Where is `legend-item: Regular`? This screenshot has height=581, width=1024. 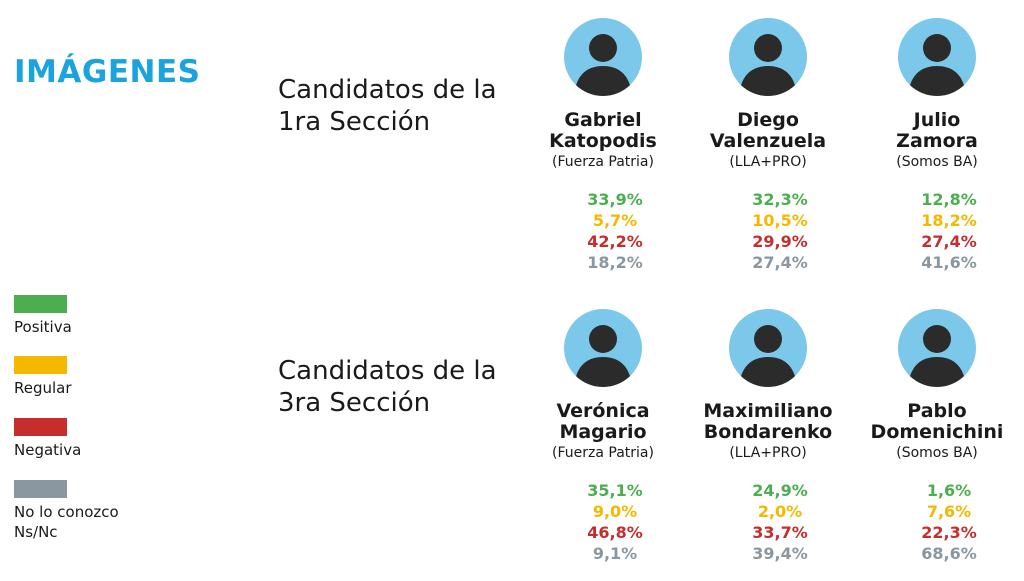 legend-item: Regular is located at coordinates (84, 377).